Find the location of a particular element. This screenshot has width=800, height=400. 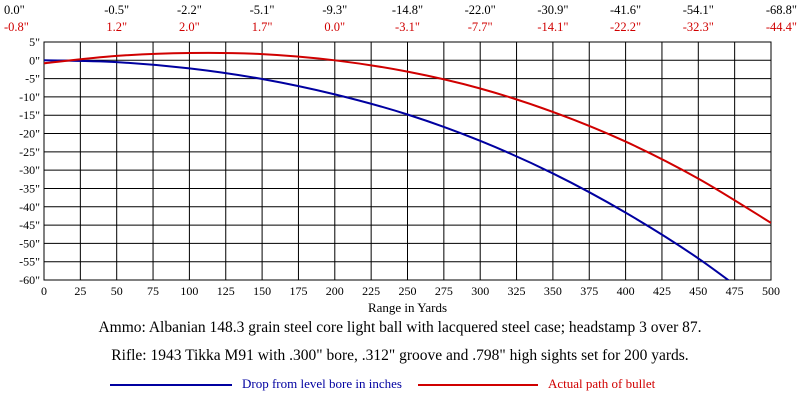

legend-drop-label: Drop from level bore in inches is located at coordinates (322, 383).